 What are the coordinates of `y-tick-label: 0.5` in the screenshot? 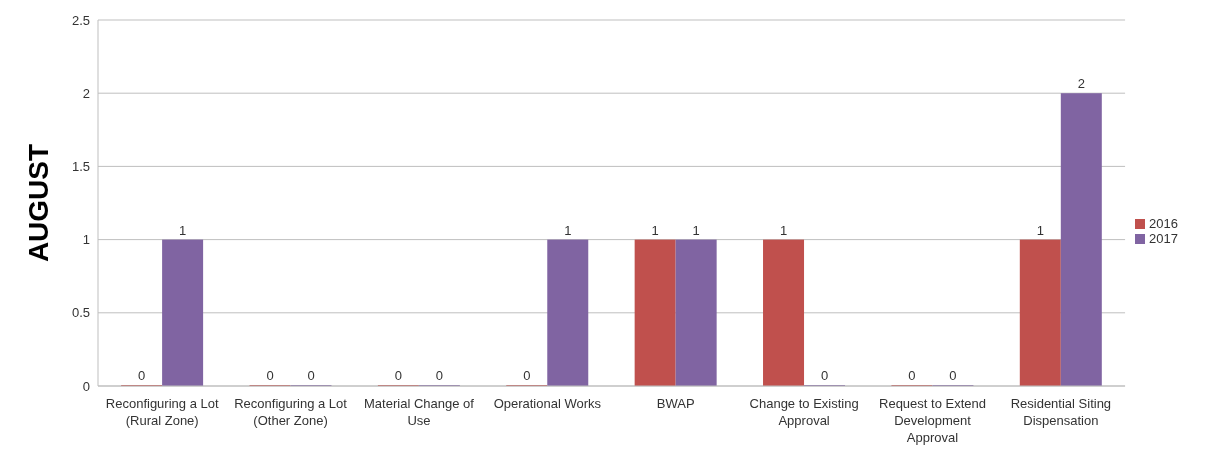 It's located at (80, 313).